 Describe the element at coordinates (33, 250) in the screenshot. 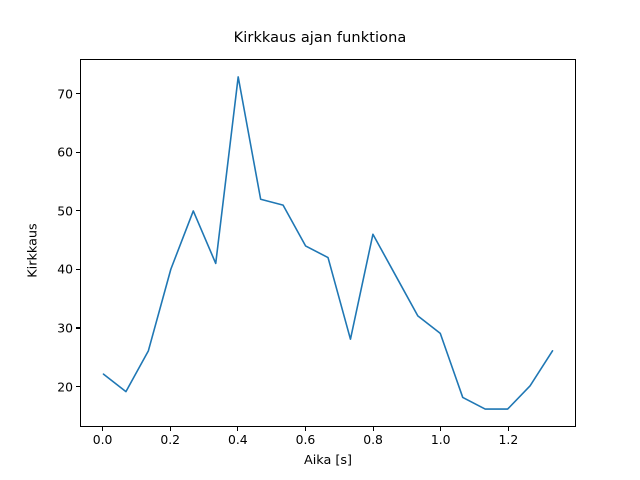

I see `y-axis-label: Kirkkaus` at that location.